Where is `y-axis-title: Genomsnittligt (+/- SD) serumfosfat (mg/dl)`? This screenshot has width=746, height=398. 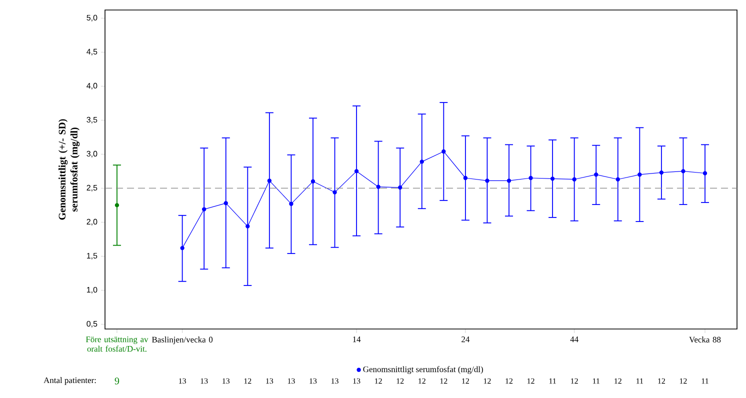
y-axis-title: Genomsnittligt (+/- SD) serumfosfat (mg/dl) is located at coordinates (69, 169).